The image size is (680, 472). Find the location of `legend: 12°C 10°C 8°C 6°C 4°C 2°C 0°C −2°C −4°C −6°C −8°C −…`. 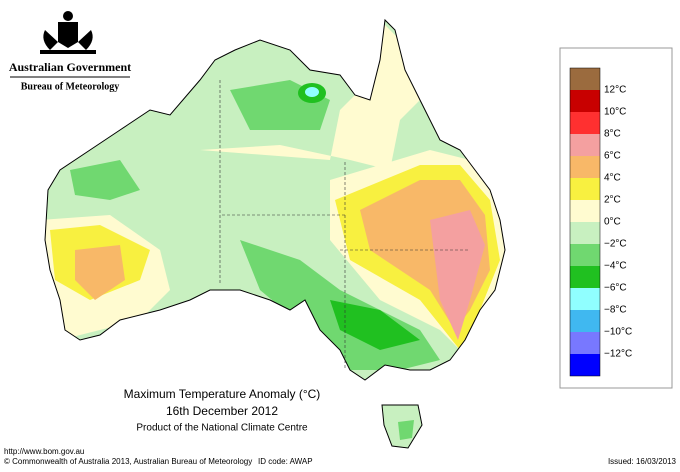

legend: 12°C 10°C 8°C 6°C 4°C 2°C 0°C −2°C −4°C −6°C −8°C −… is located at coordinates (616, 218).